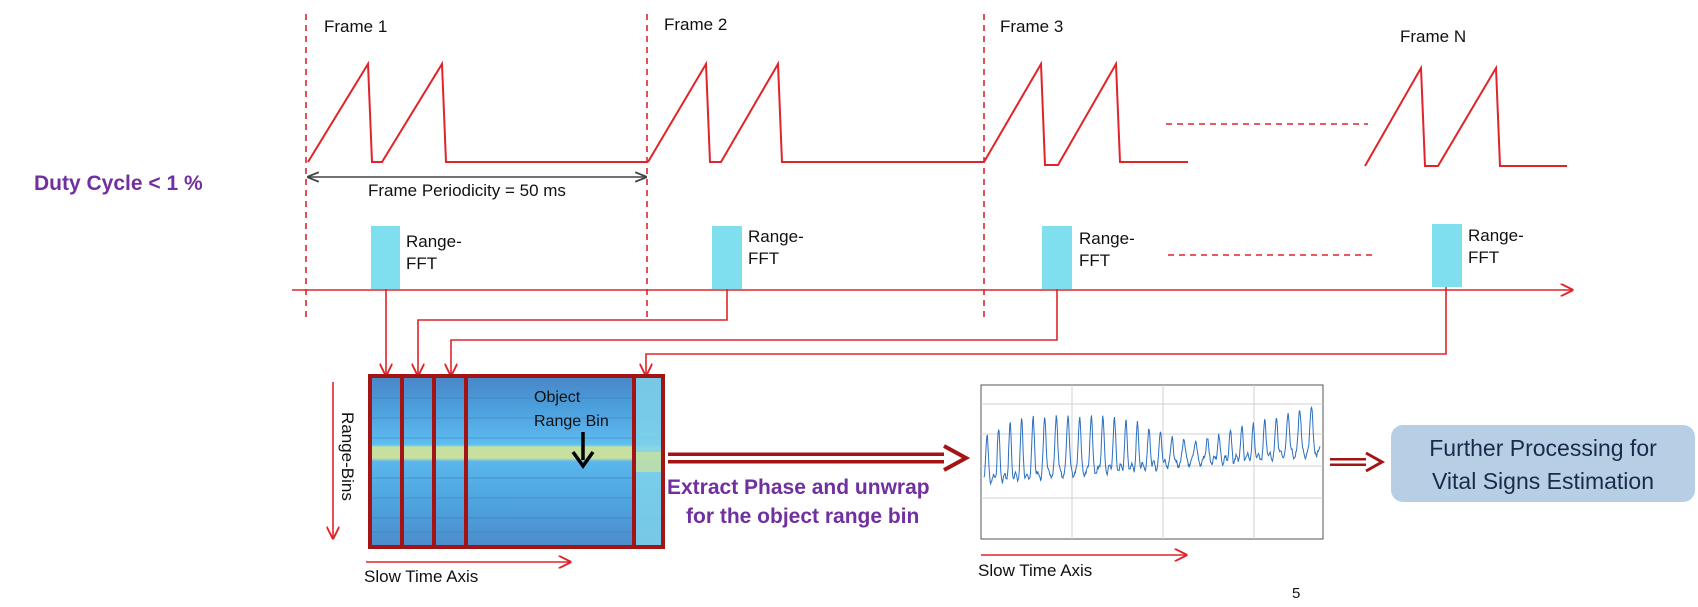  What do you see at coordinates (1296, 593) in the screenshot?
I see `page-number: 5` at bounding box center [1296, 593].